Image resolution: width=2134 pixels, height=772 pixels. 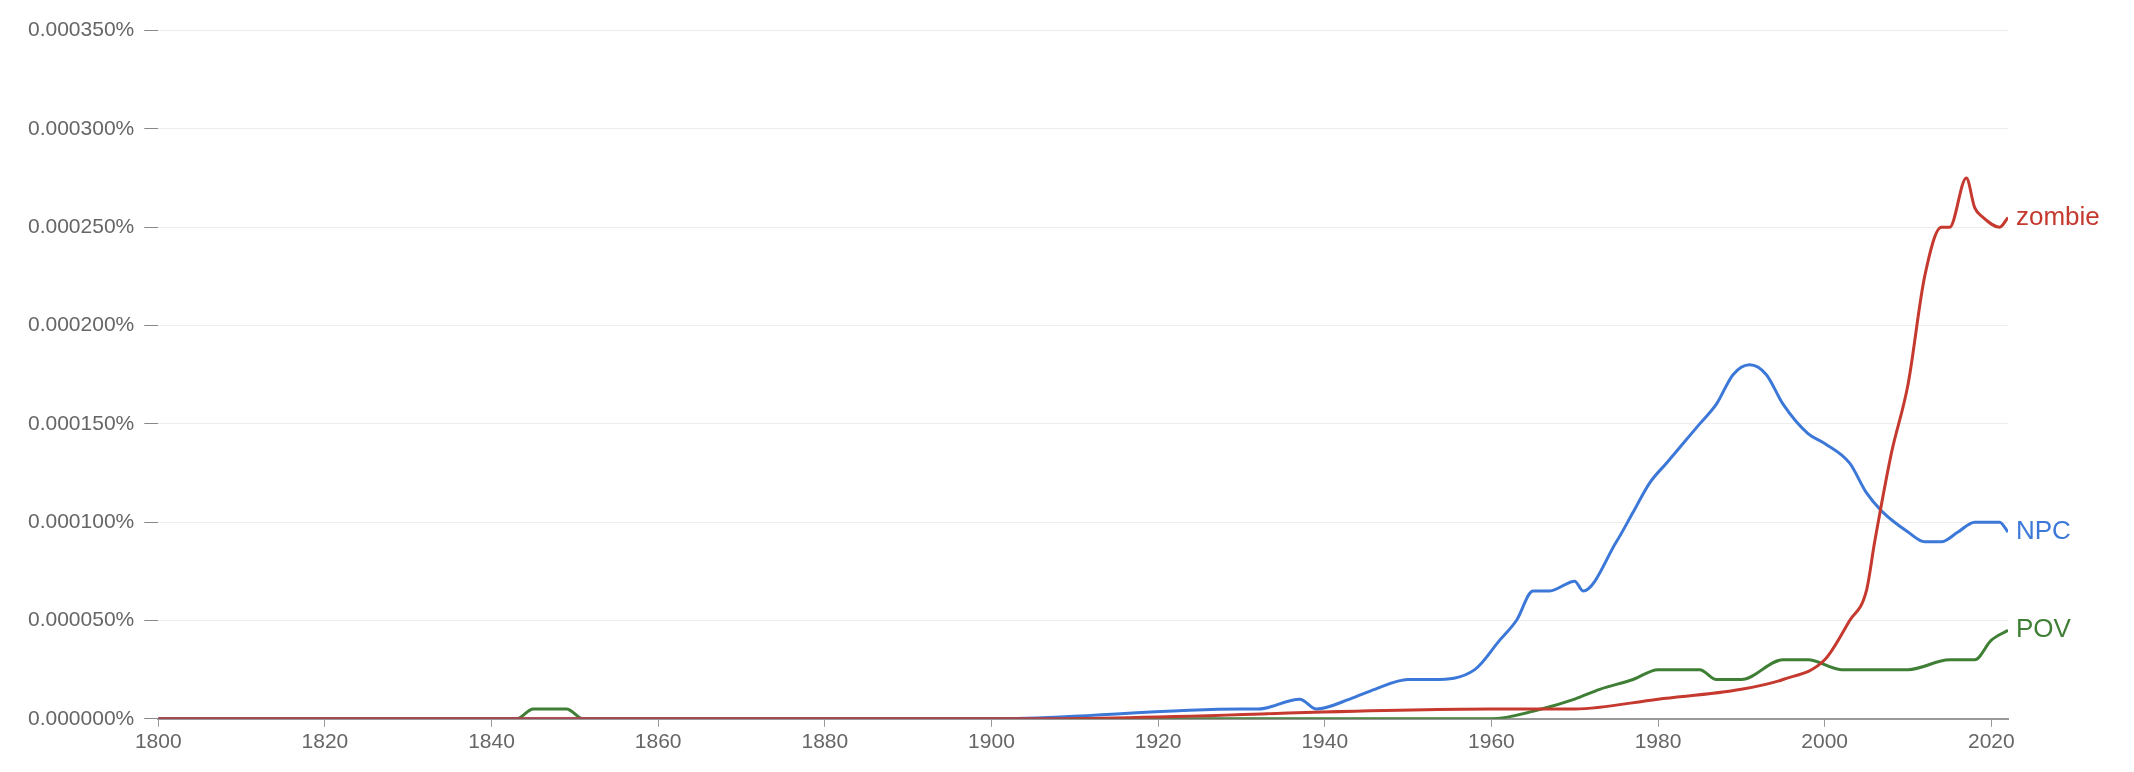 What do you see at coordinates (81, 619) in the screenshot?
I see `y-tick-label: 0.000050%` at bounding box center [81, 619].